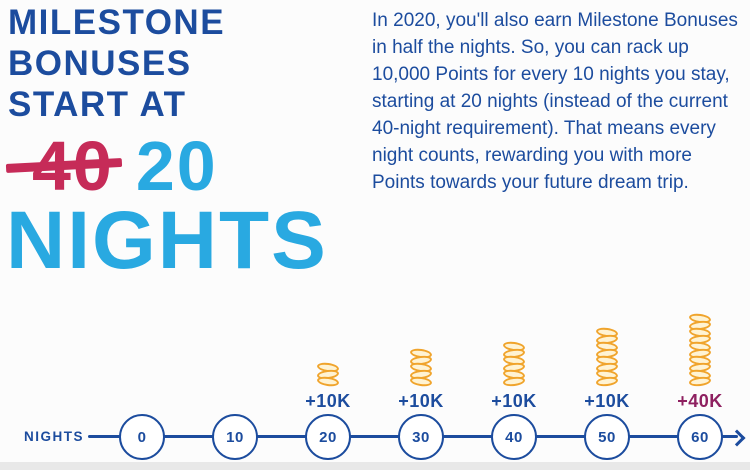 This screenshot has width=750, height=470. What do you see at coordinates (54, 436) in the screenshot?
I see `timeline-axis-label: NIGHTS` at bounding box center [54, 436].